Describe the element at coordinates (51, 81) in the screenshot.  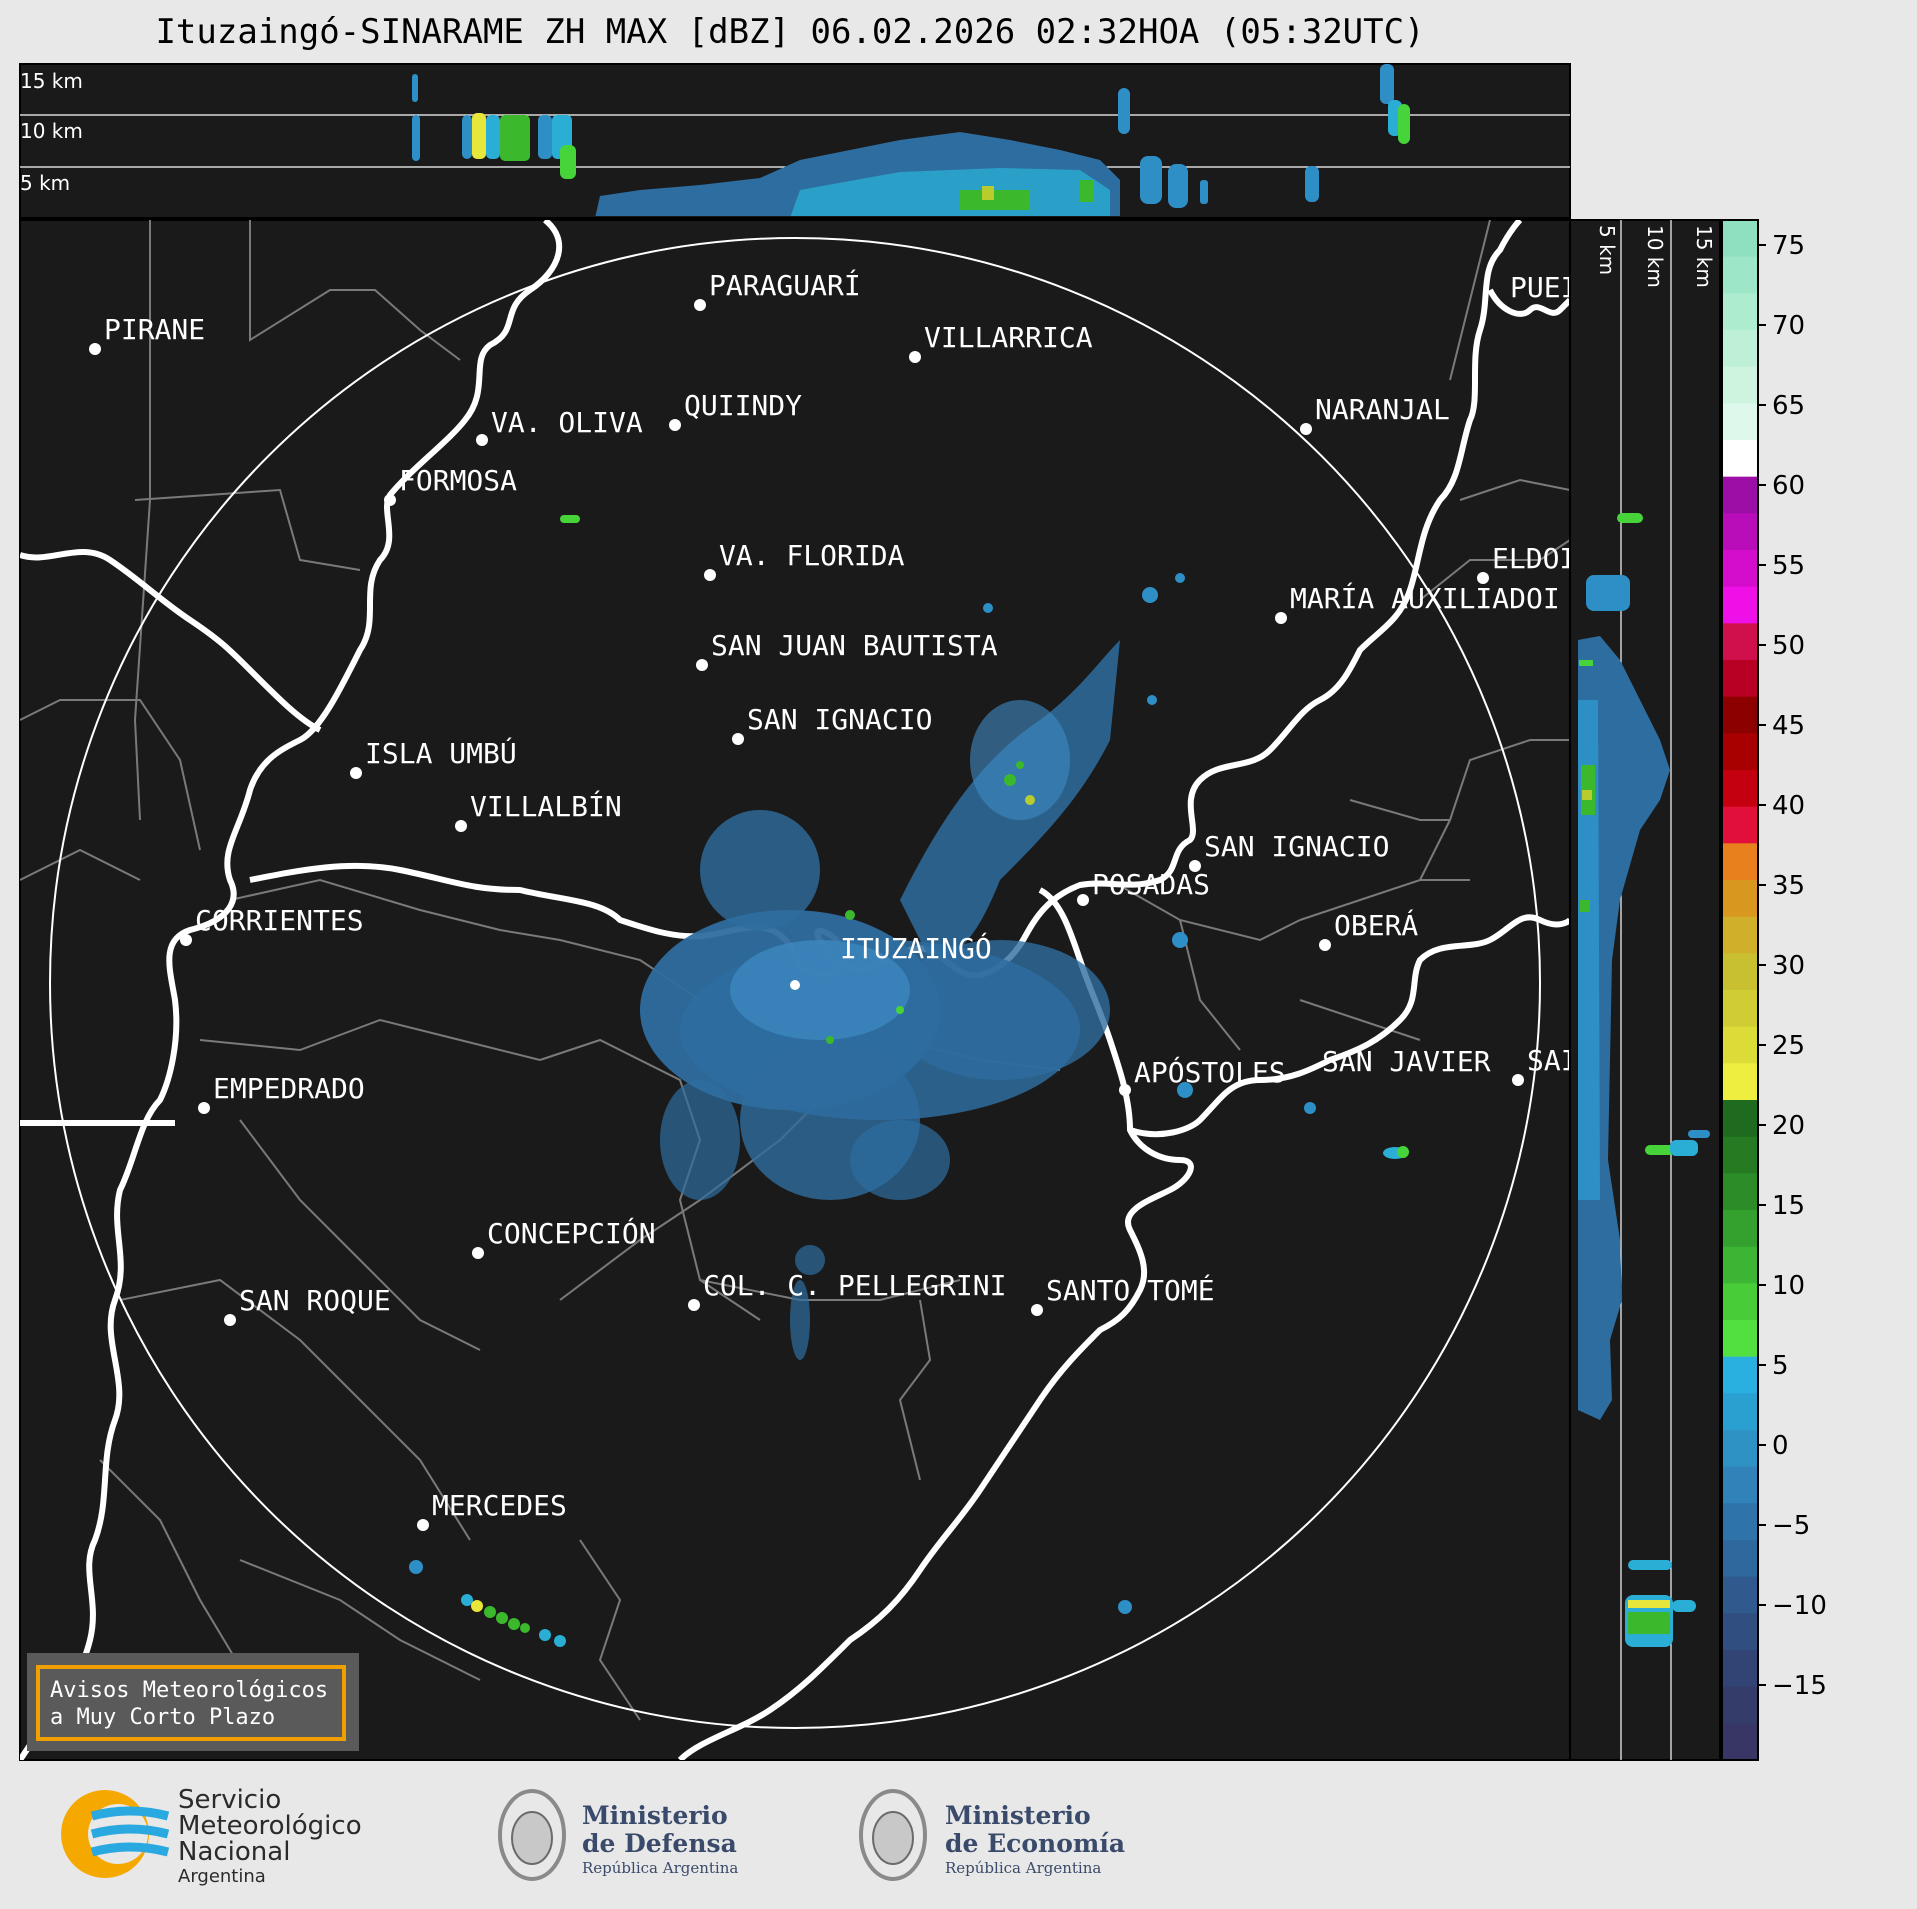
I see `top-label-15km: 15 km` at that location.